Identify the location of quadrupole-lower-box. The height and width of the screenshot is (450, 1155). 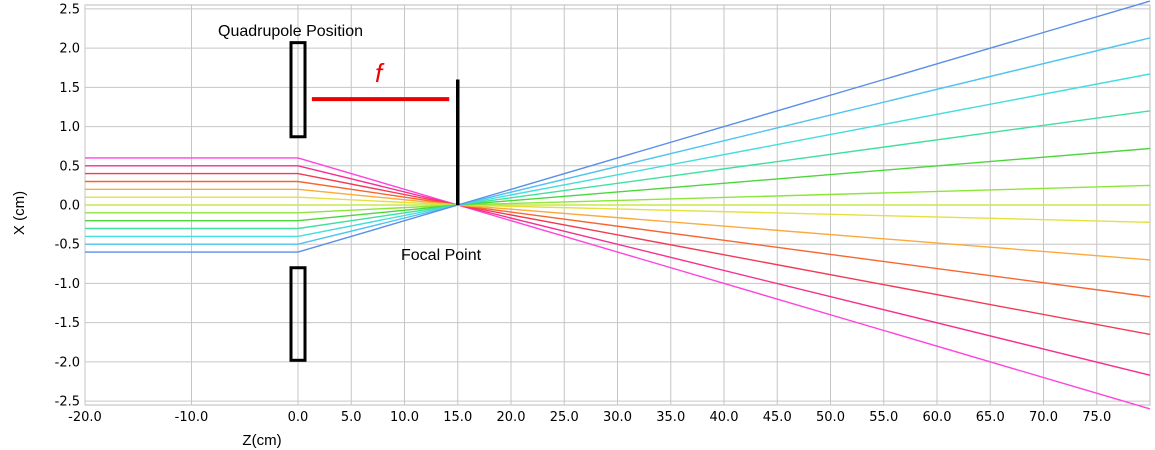
(298, 314).